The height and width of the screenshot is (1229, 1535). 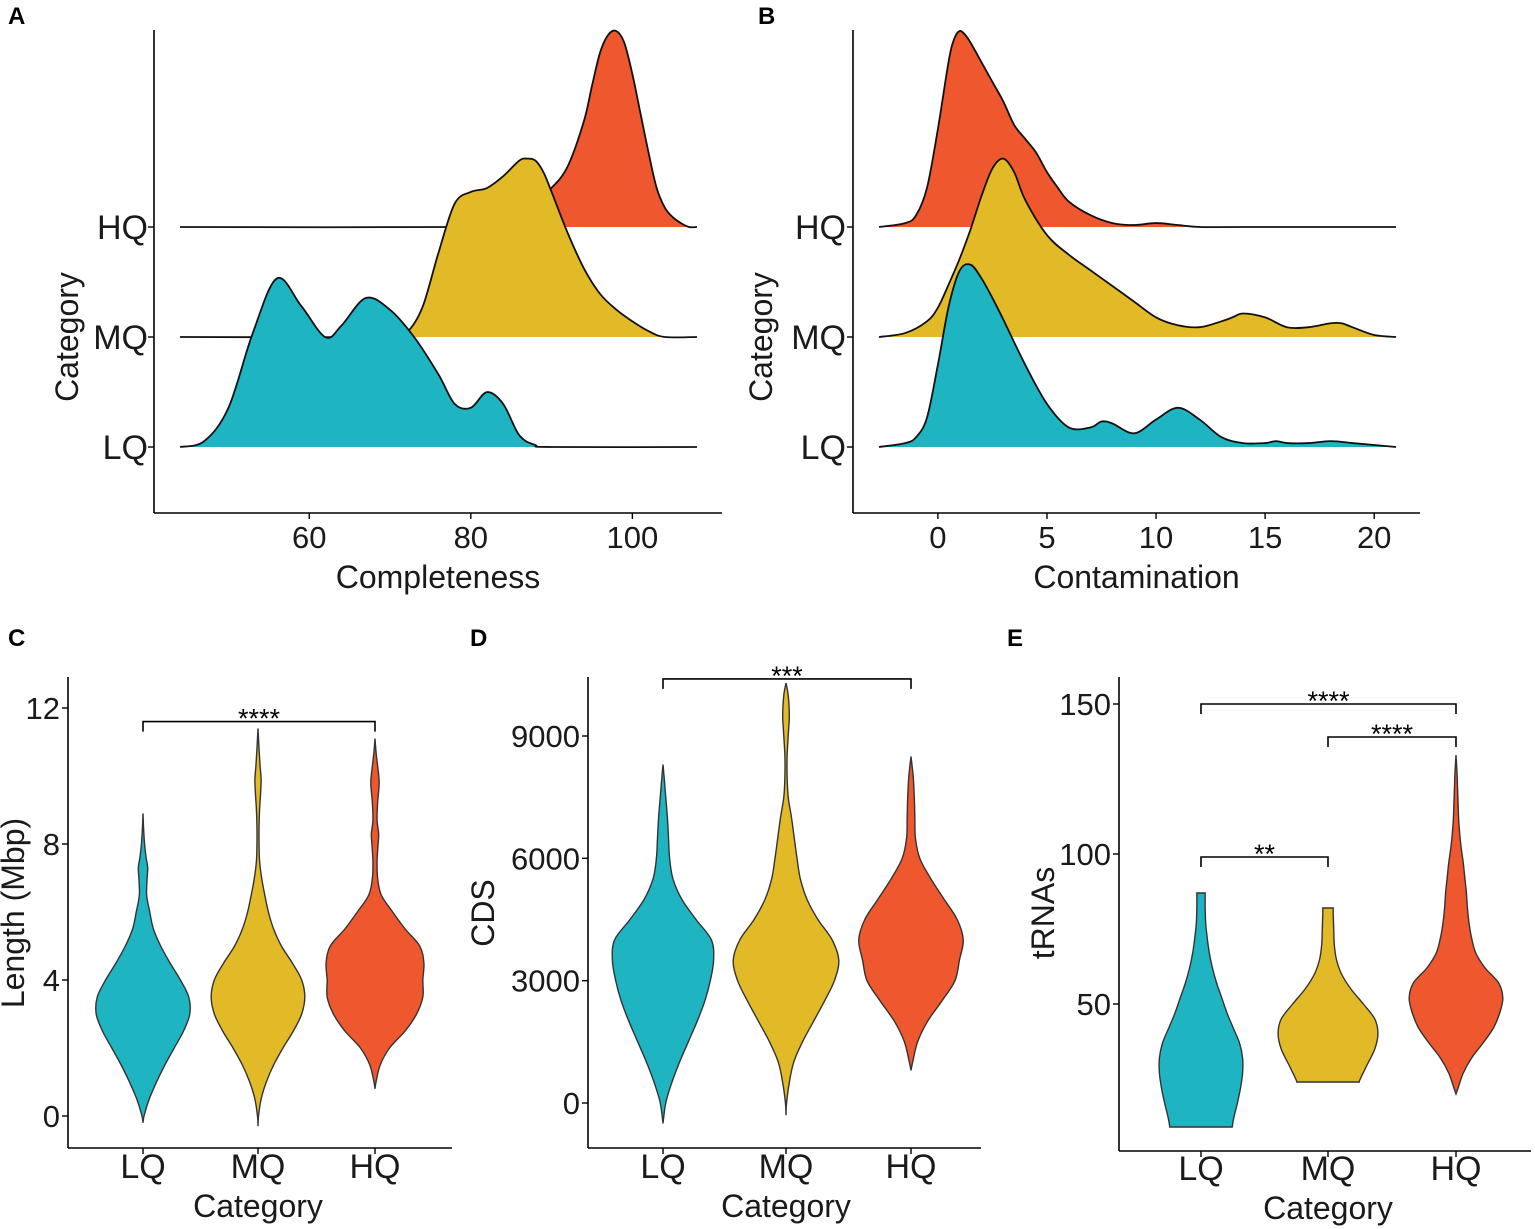 What do you see at coordinates (633, 537) in the screenshot?
I see `x-tick-label: 100` at bounding box center [633, 537].